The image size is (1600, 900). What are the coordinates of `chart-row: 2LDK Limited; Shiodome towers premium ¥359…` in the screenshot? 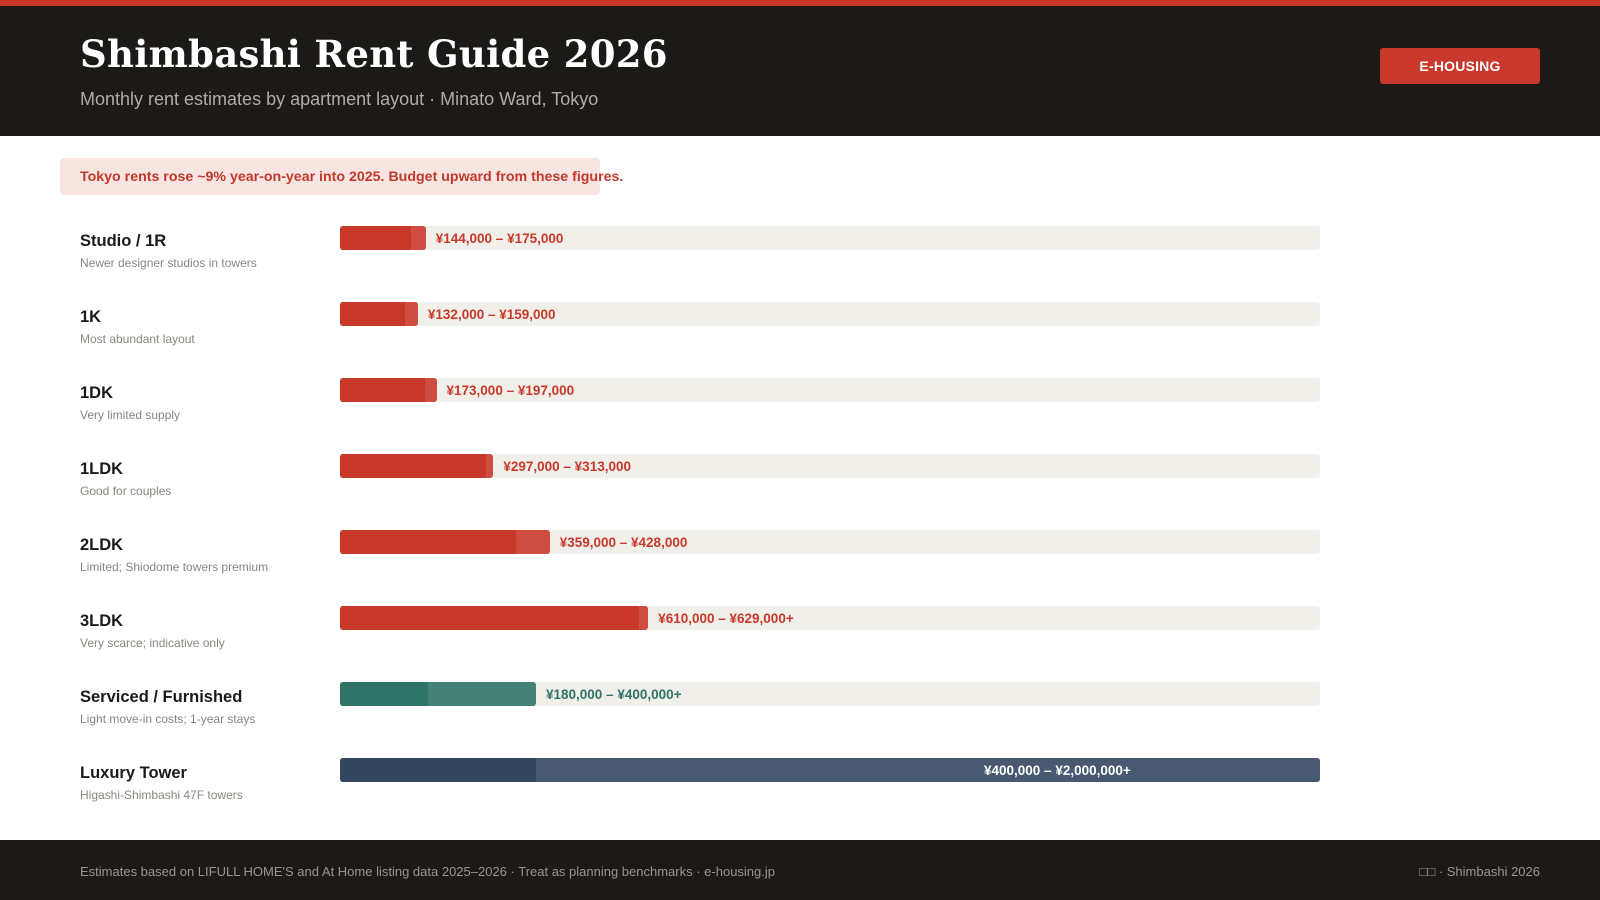 It's located at (800, 560).